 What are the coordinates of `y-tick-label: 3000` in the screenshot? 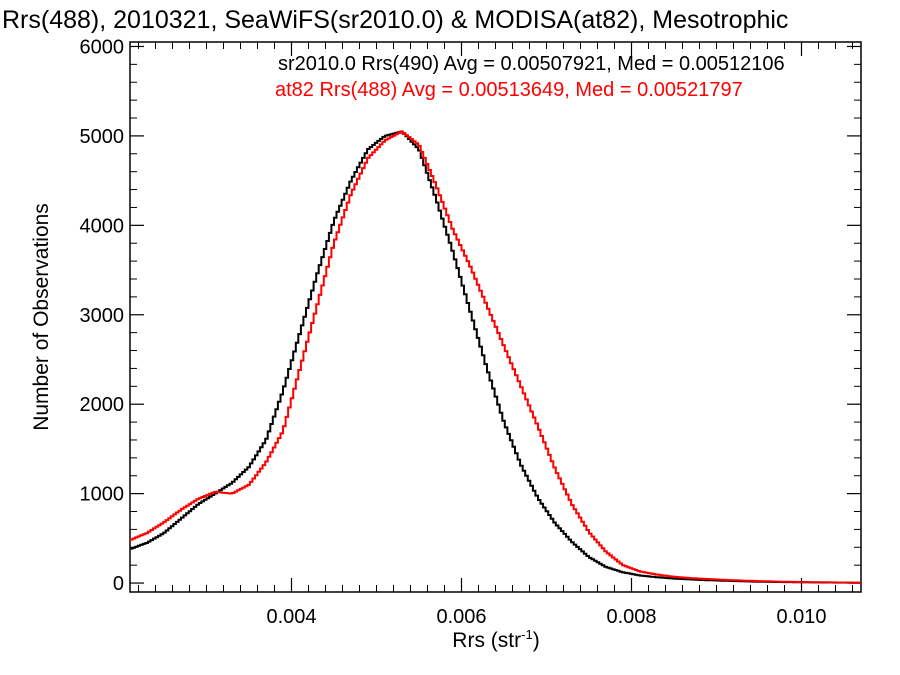 It's located at (102, 316).